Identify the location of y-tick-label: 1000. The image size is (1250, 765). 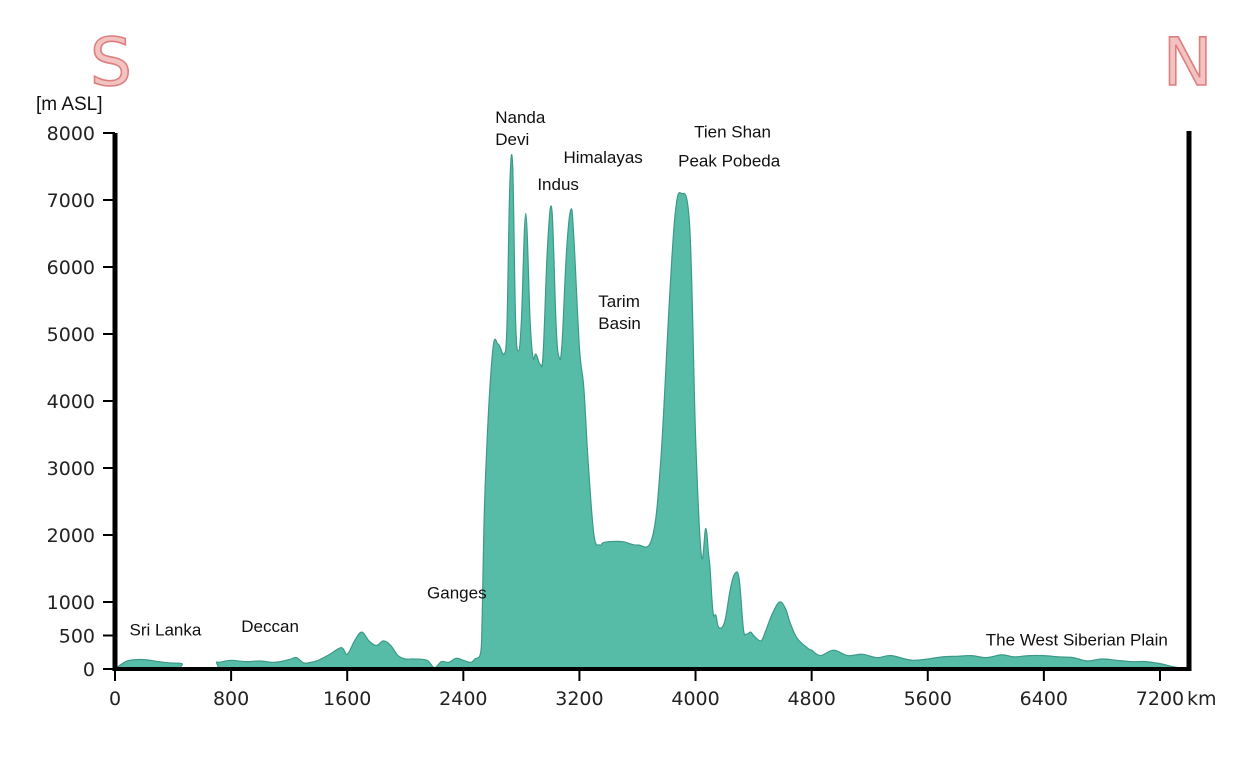
(71, 603).